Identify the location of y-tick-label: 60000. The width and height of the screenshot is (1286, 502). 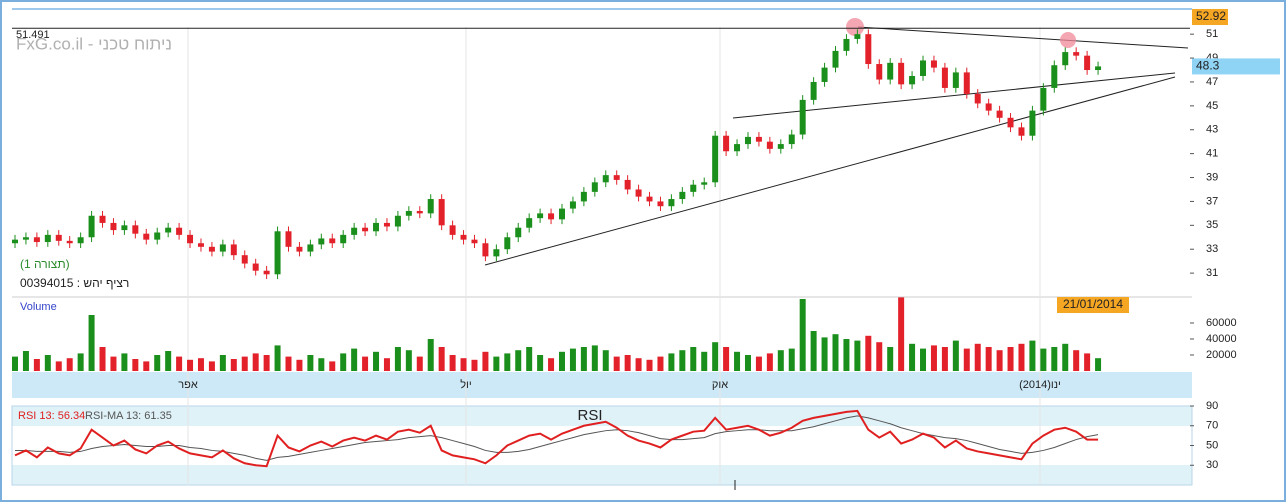
(1221, 323).